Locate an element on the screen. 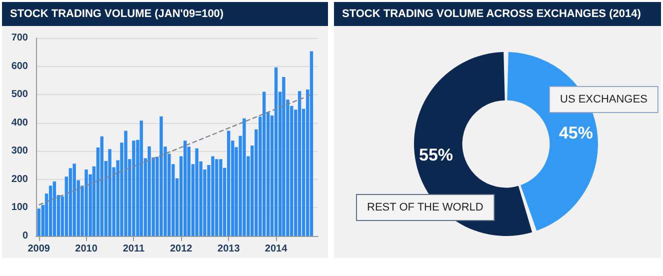 Image resolution: width=663 pixels, height=276 pixels. y-tick-label: 600 is located at coordinates (19, 66).